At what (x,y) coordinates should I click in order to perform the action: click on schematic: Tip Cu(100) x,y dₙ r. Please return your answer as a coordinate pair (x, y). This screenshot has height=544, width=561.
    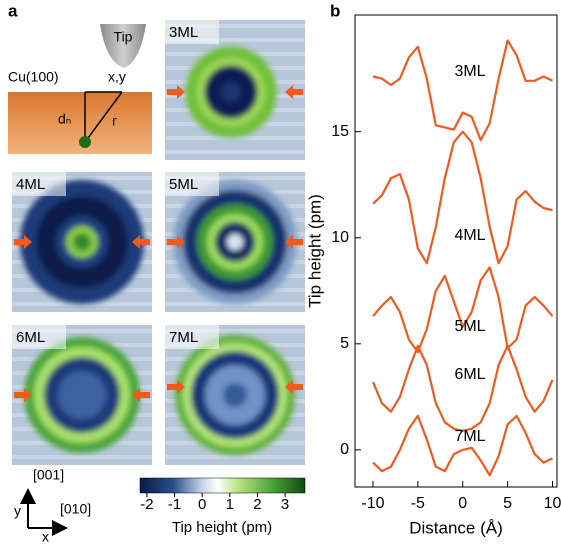
    Looking at the image, I should click on (80, 89).